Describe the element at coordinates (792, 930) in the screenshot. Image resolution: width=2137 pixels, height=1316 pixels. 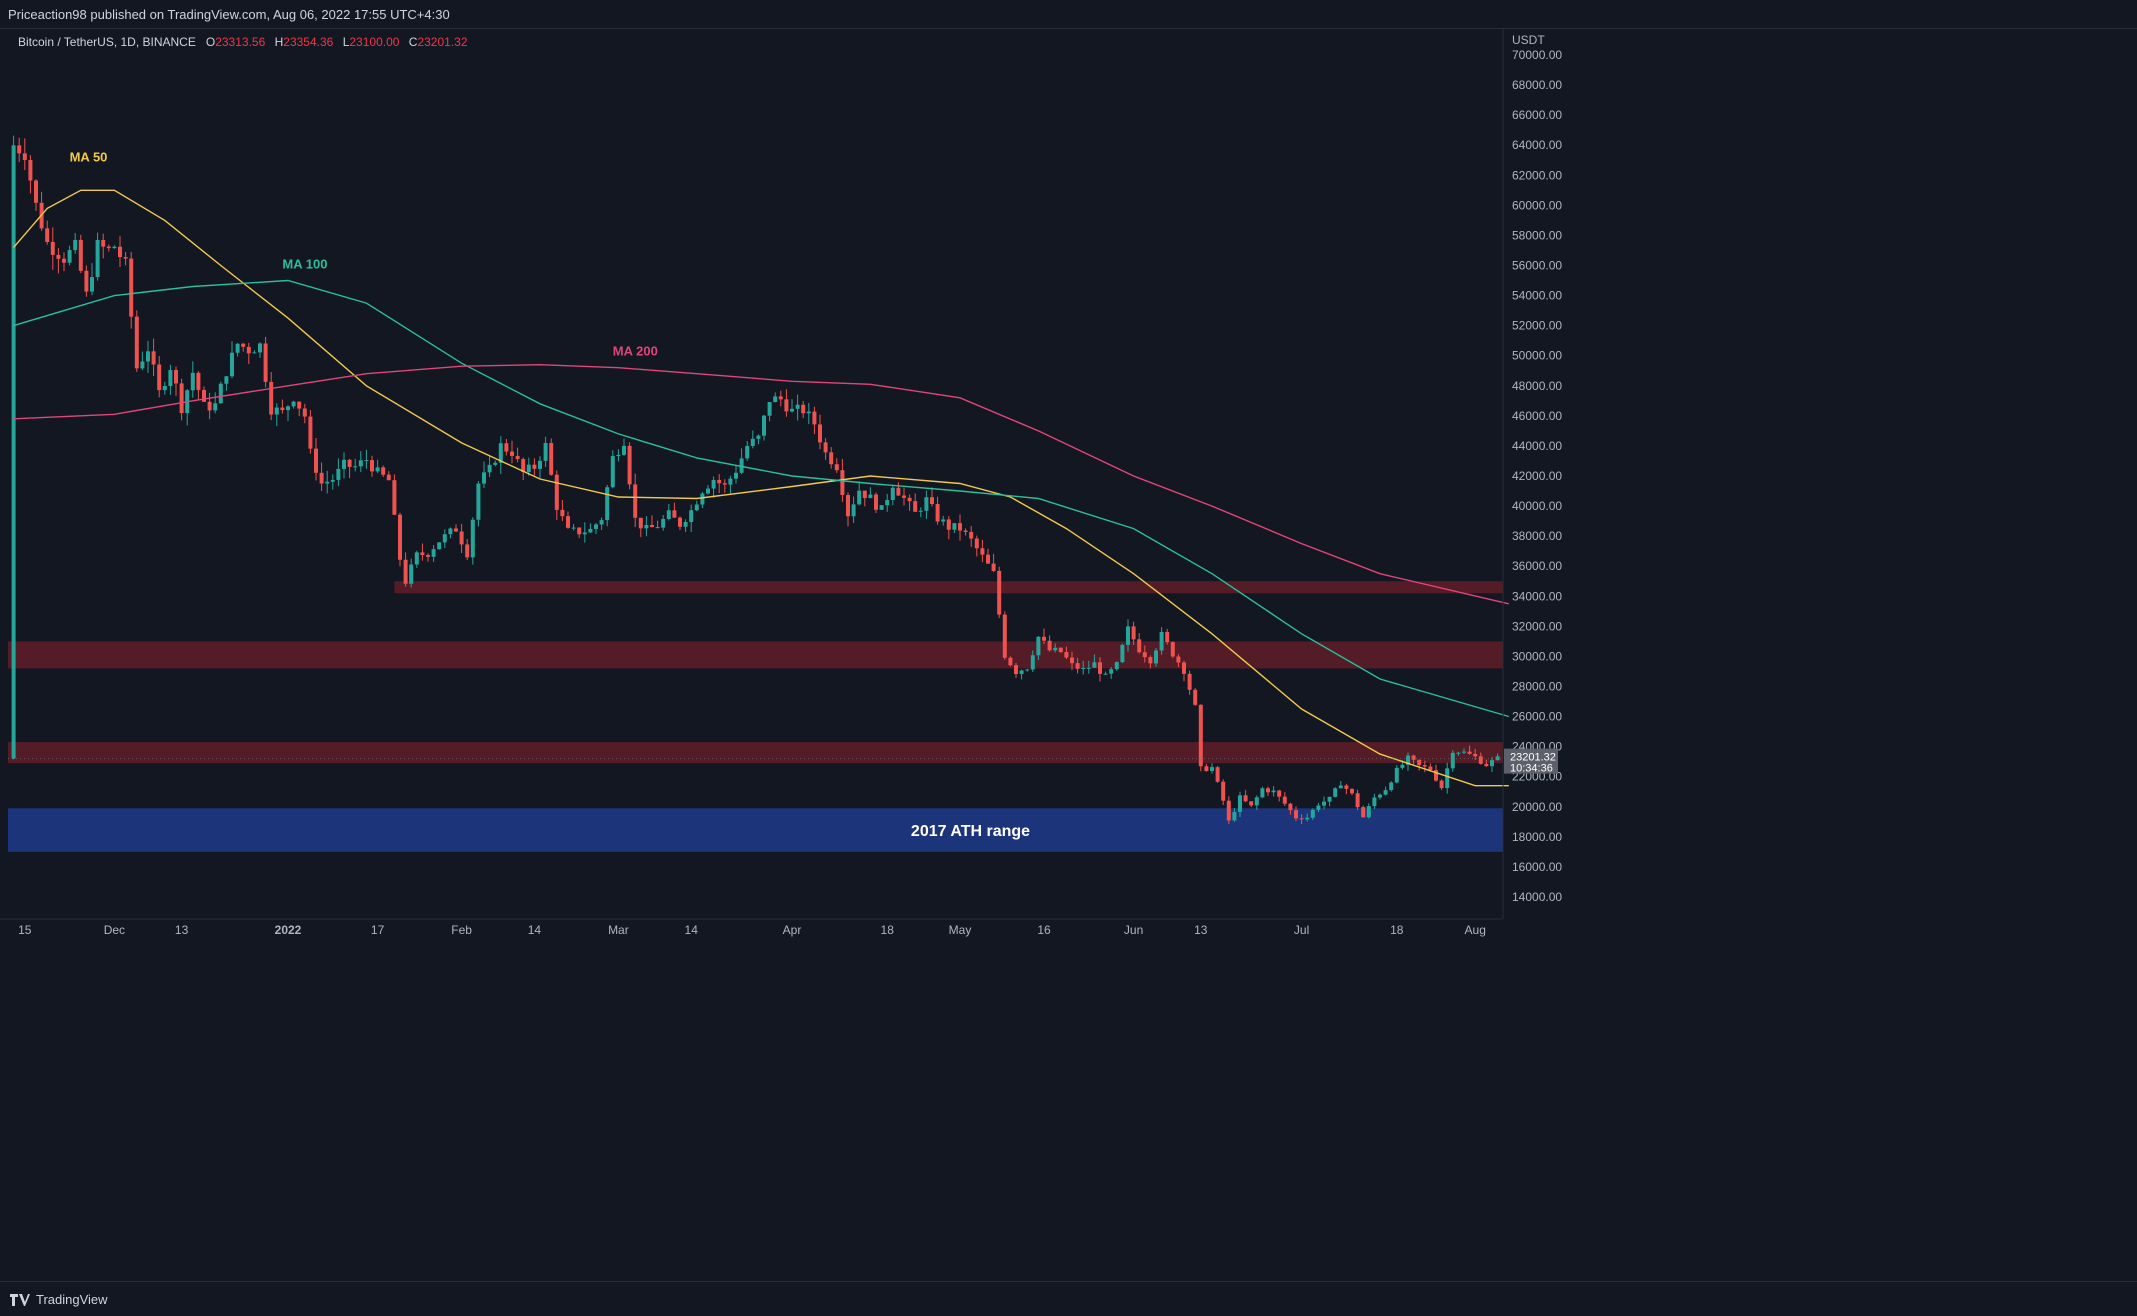
I see `time-tick-label: Apr` at that location.